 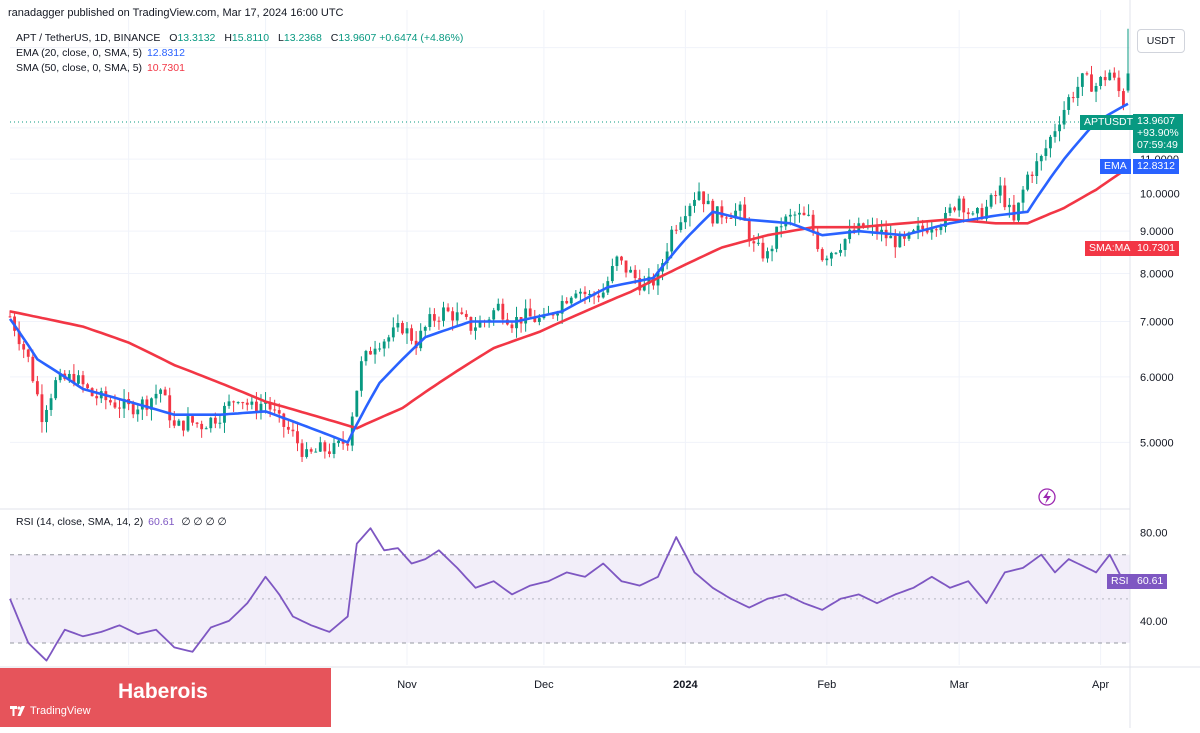 I want to click on ema-tag-label: EMA, so click(x=1115, y=166).